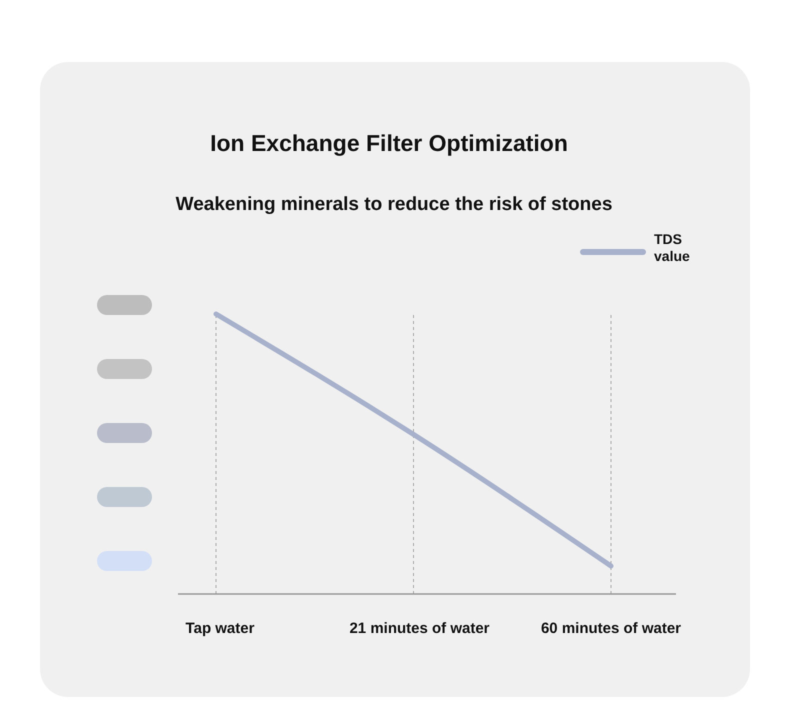 This screenshot has height=726, width=790. Describe the element at coordinates (419, 628) in the screenshot. I see `x-tick-label: 21 minutes of water` at that location.